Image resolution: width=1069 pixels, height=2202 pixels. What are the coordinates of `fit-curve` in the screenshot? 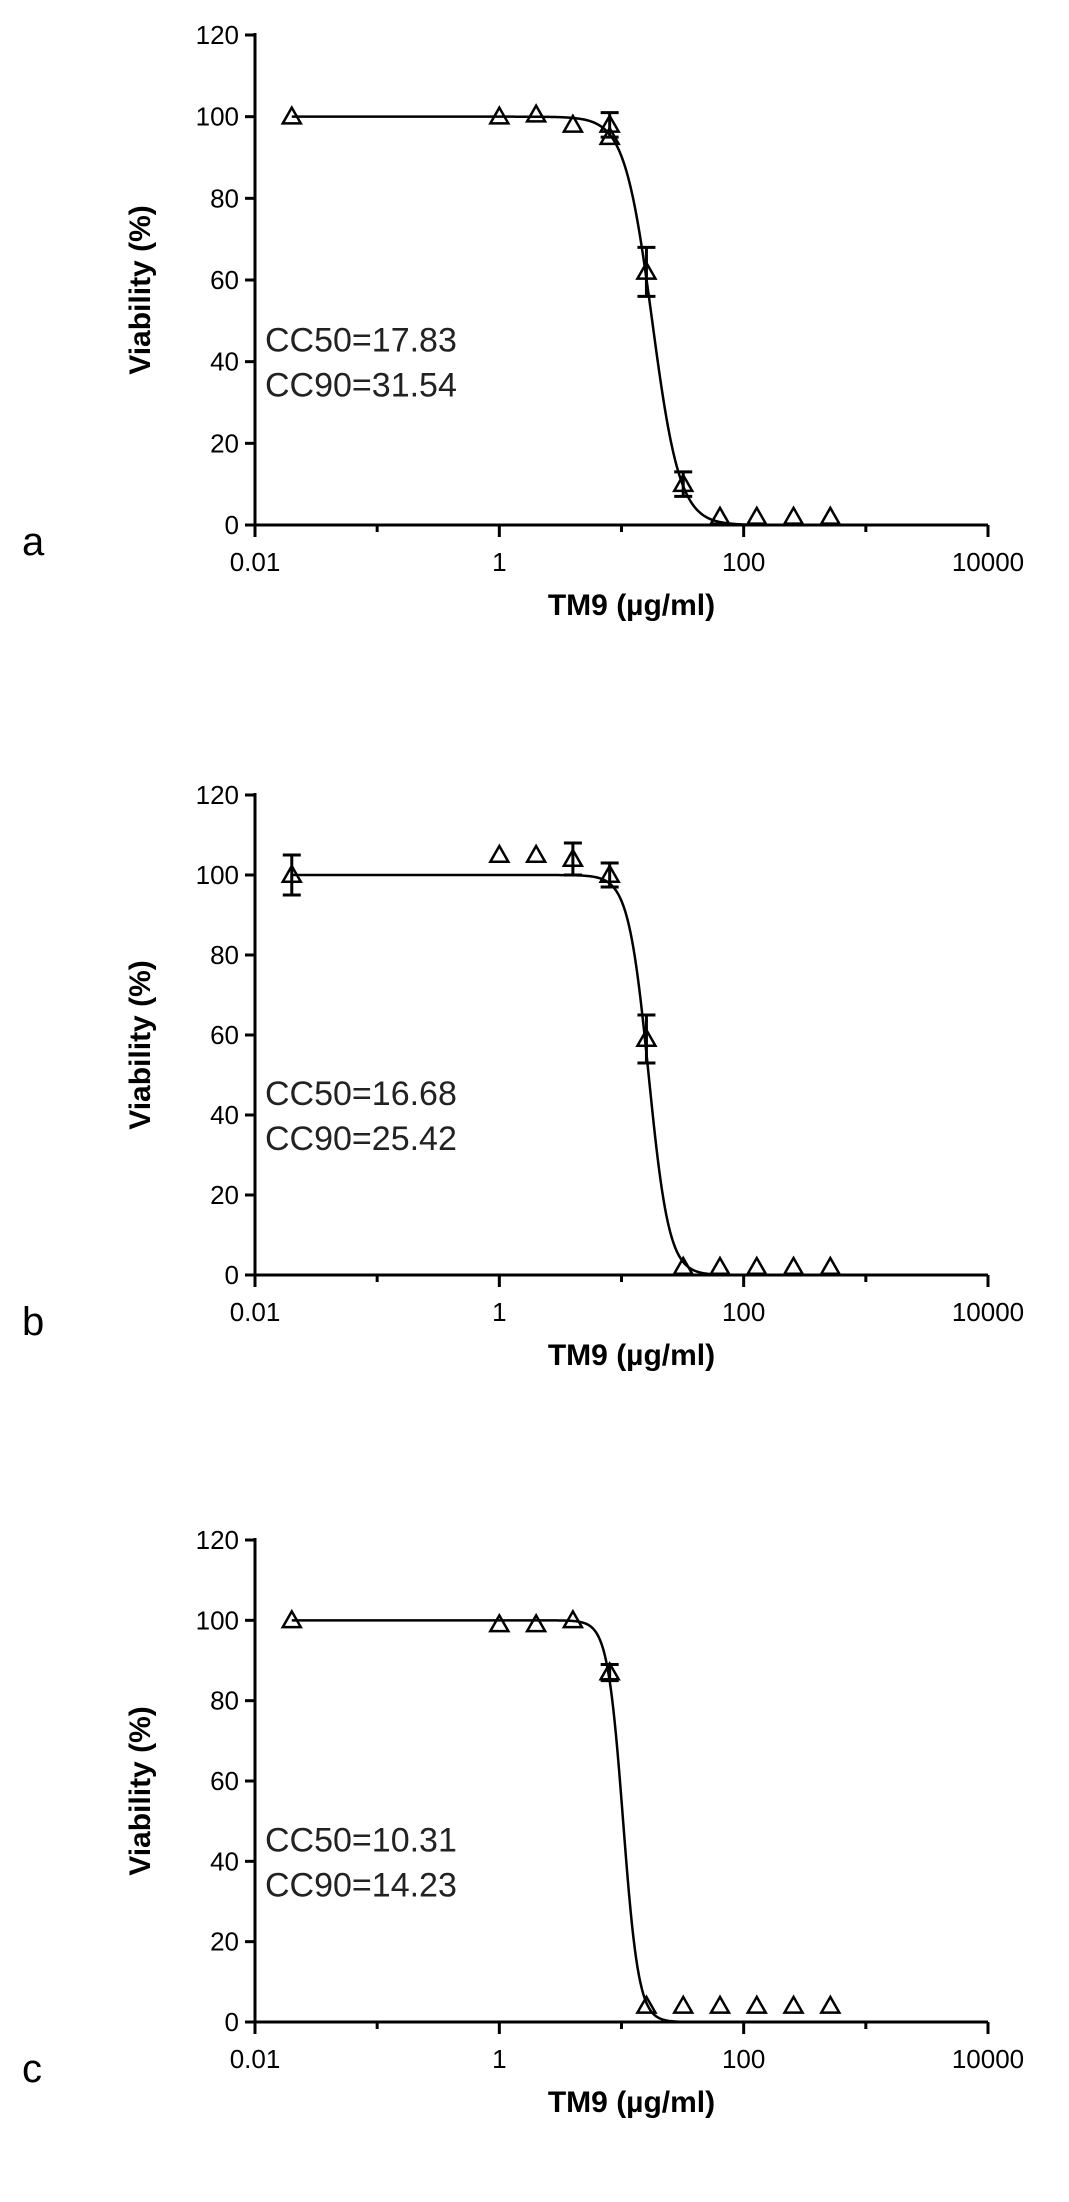 It's located at (578, 321).